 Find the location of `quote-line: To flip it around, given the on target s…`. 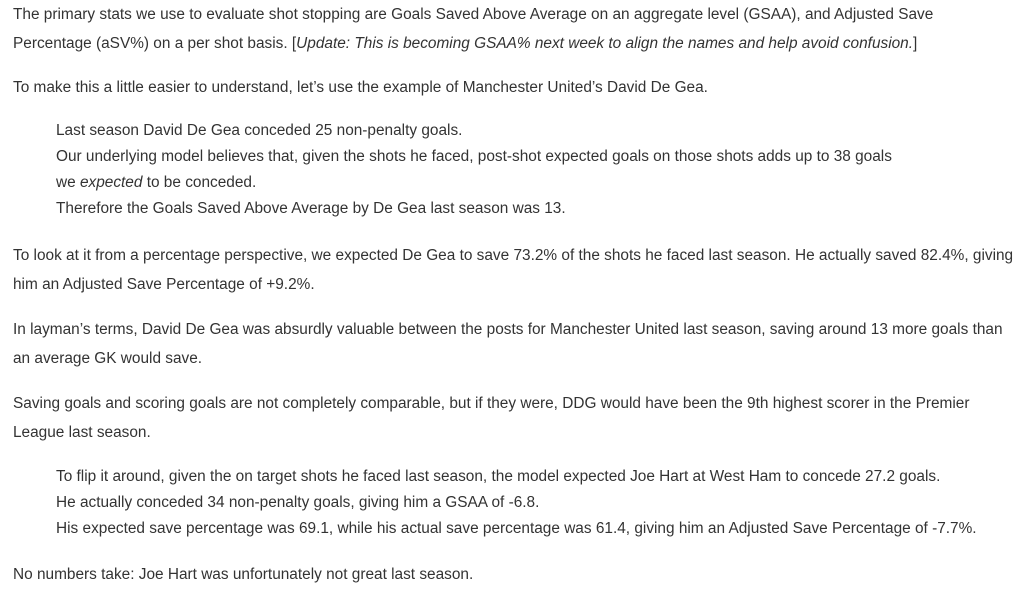

quote-line: To flip it around, given the on target s… is located at coordinates (498, 476).